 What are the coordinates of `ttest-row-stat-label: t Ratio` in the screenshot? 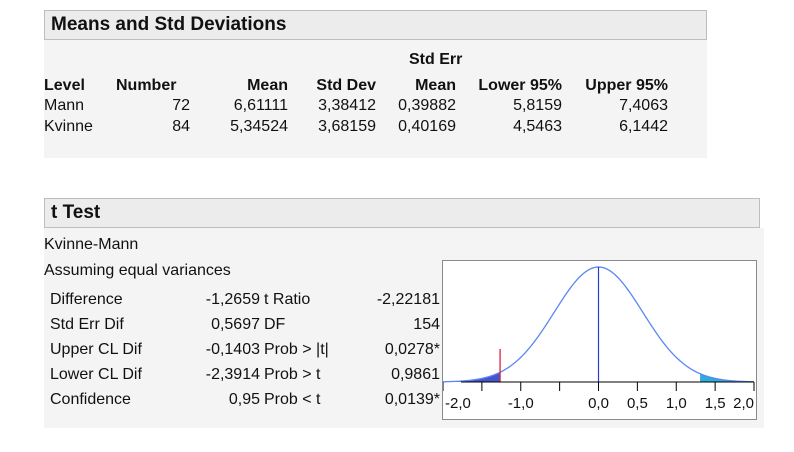 It's located at (287, 299).